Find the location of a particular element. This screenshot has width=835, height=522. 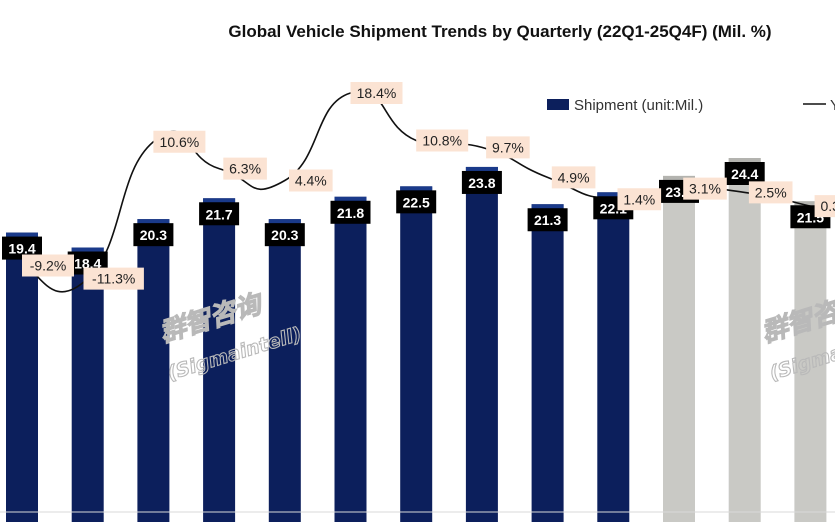

yoy-label-23Q1: 4.4% is located at coordinates (311, 180).